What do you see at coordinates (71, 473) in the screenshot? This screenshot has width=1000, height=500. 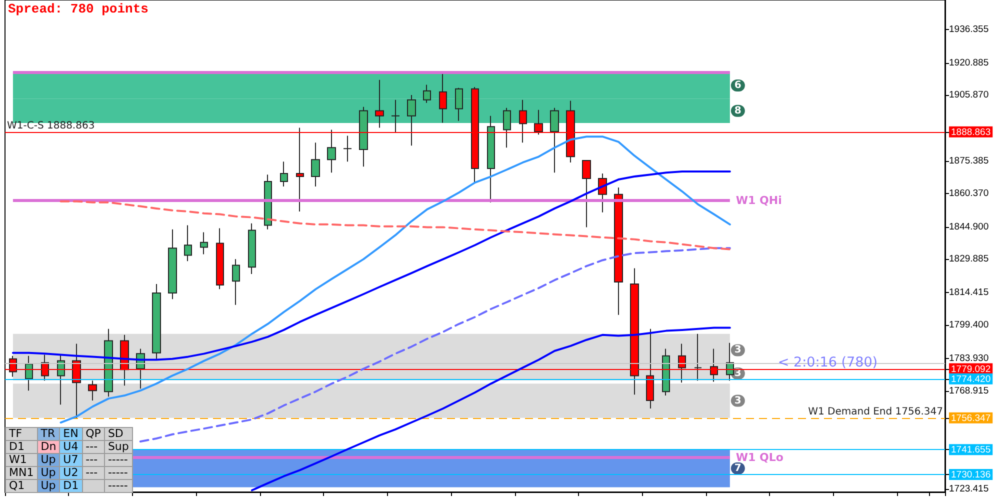 I see `annotation: U2` at bounding box center [71, 473].